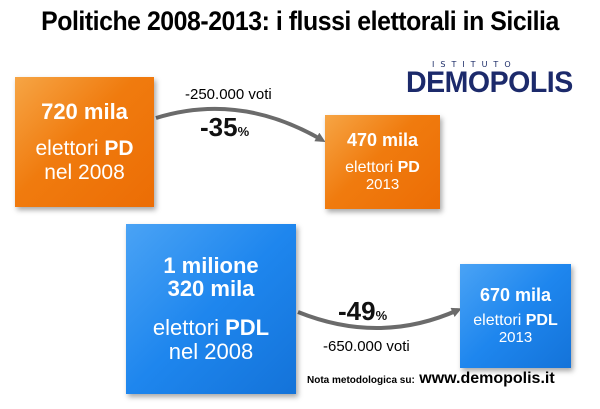 The width and height of the screenshot is (600, 409). What do you see at coordinates (211, 327) in the screenshot?
I see `pdl-2008-label: elettori PDL` at bounding box center [211, 327].